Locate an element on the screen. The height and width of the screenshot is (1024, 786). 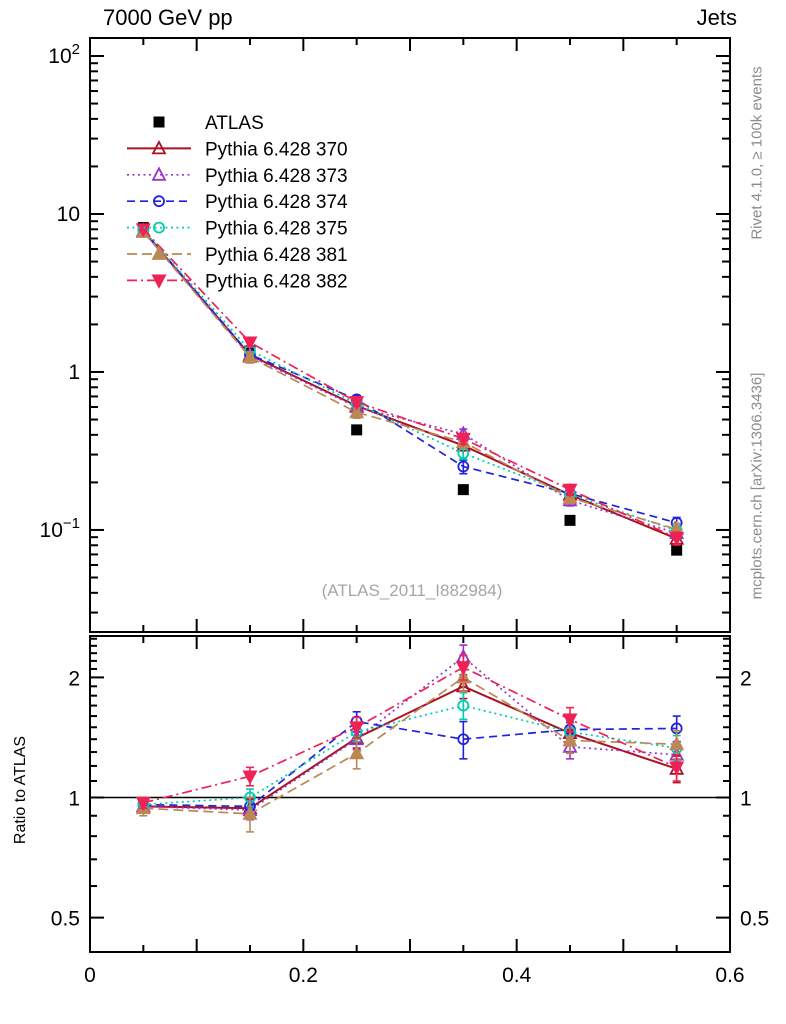
ratio-tick-label-right: 0.5 is located at coordinates (754, 919).